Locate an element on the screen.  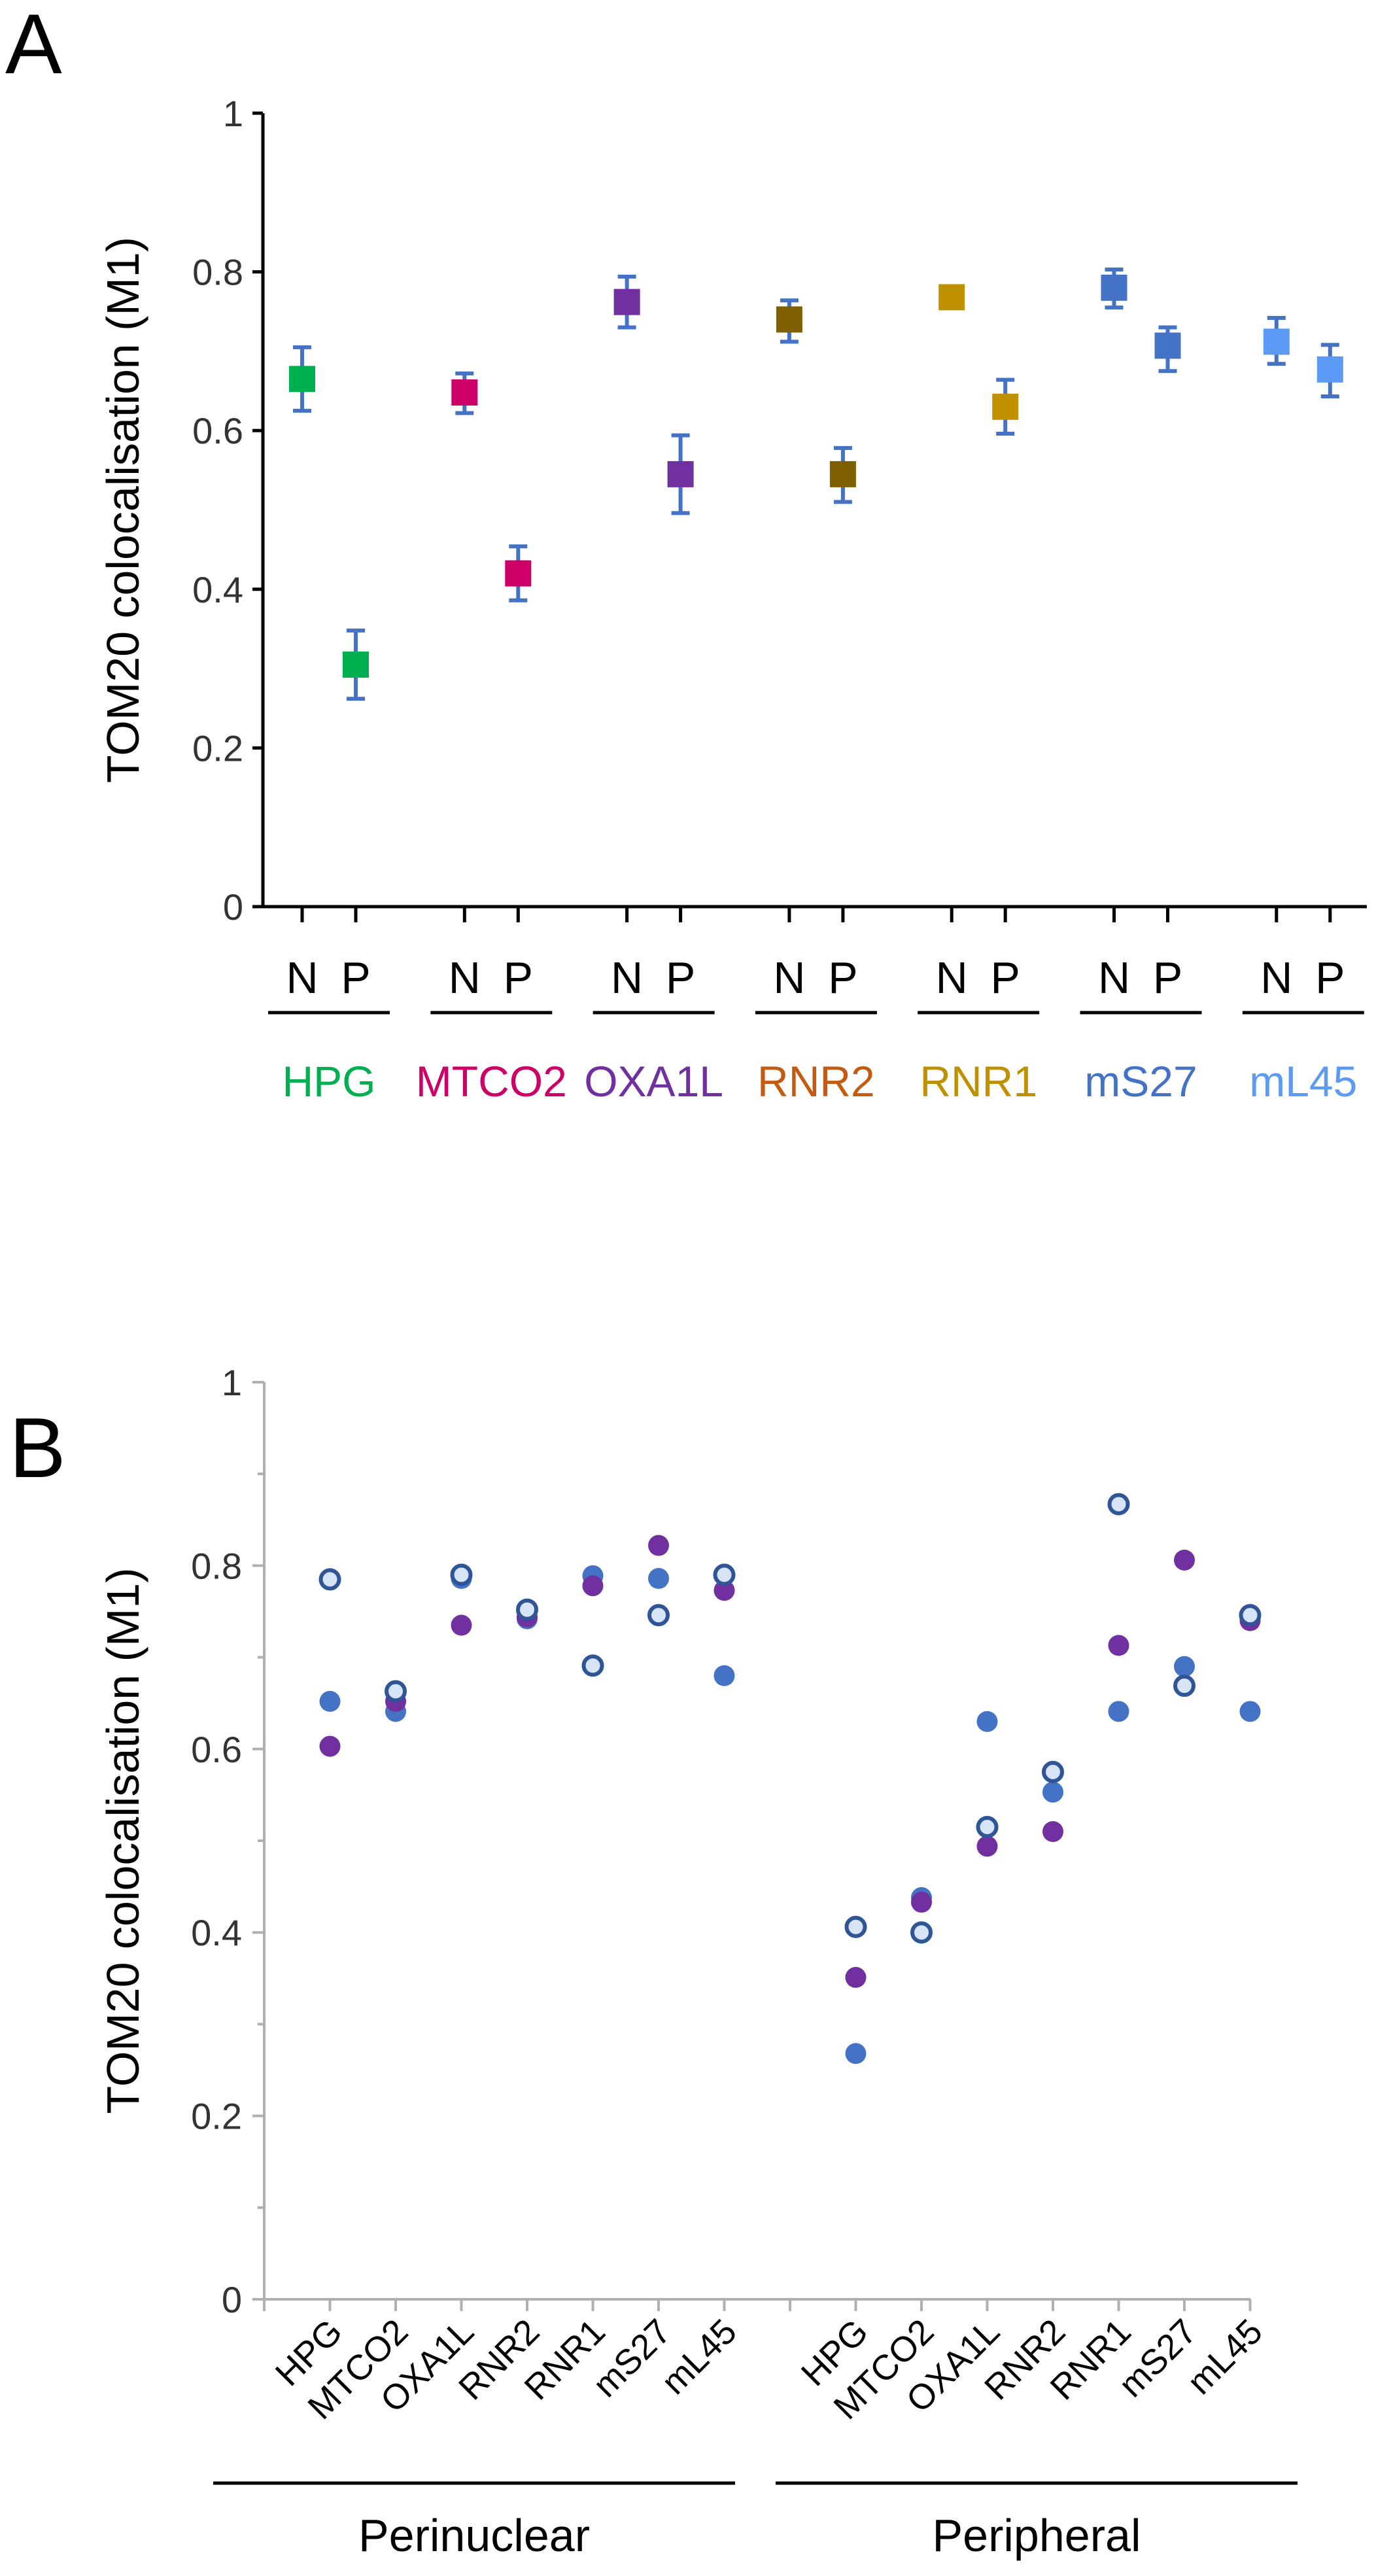
mean-marker-ml45-p is located at coordinates (1329, 369).